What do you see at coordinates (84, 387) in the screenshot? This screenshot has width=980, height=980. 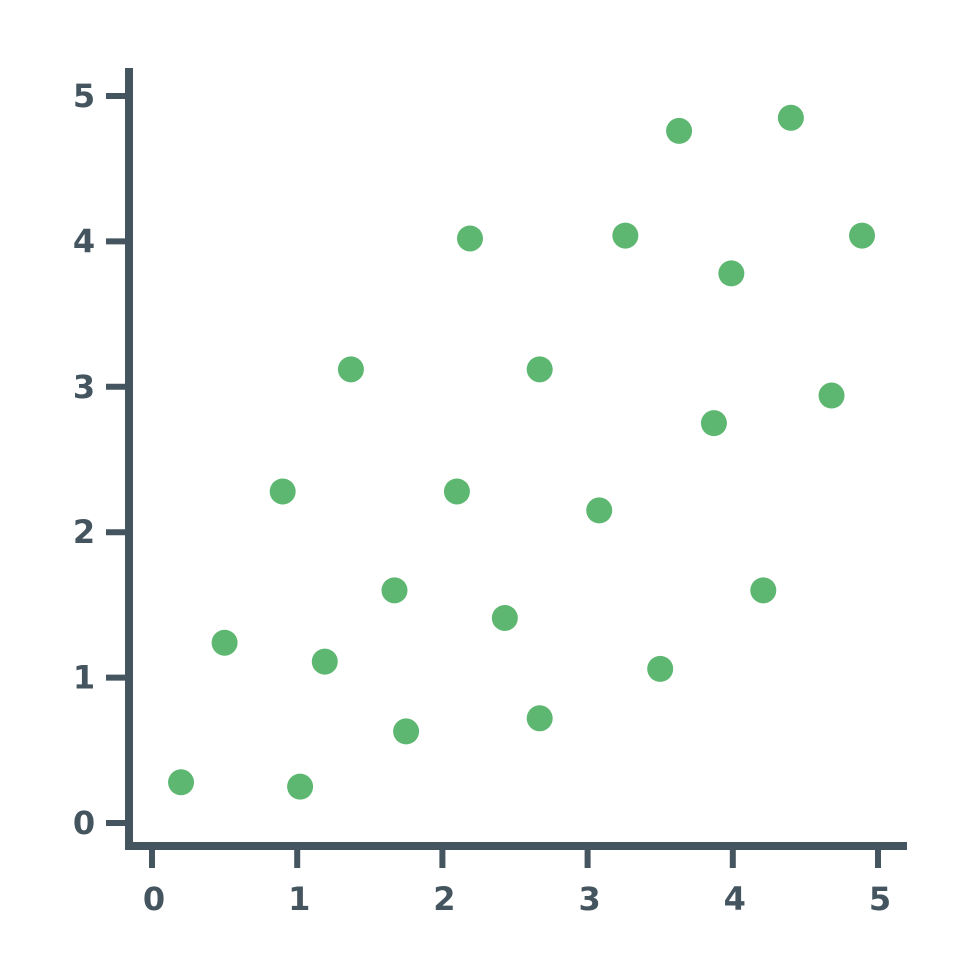 I see `y-tick-label: 3` at bounding box center [84, 387].